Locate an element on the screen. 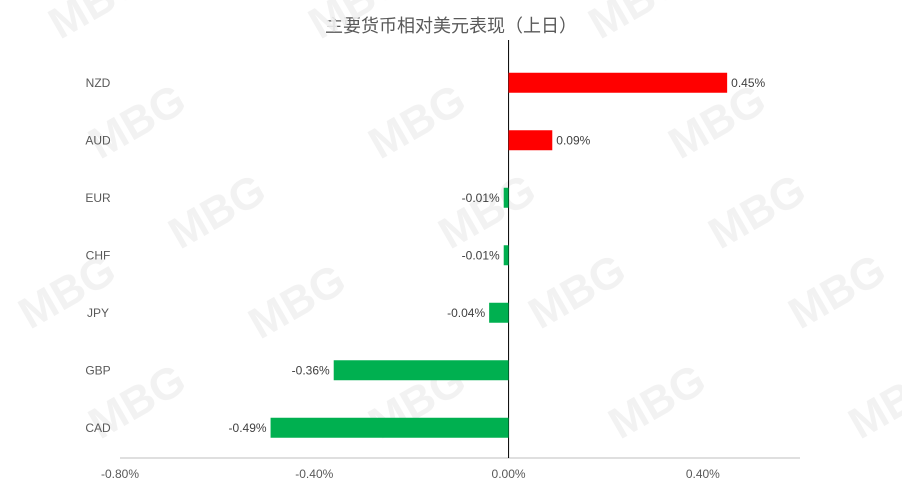 Image resolution: width=902 pixels, height=499 pixels. x-tick-label: -0.80% is located at coordinates (120, 474).